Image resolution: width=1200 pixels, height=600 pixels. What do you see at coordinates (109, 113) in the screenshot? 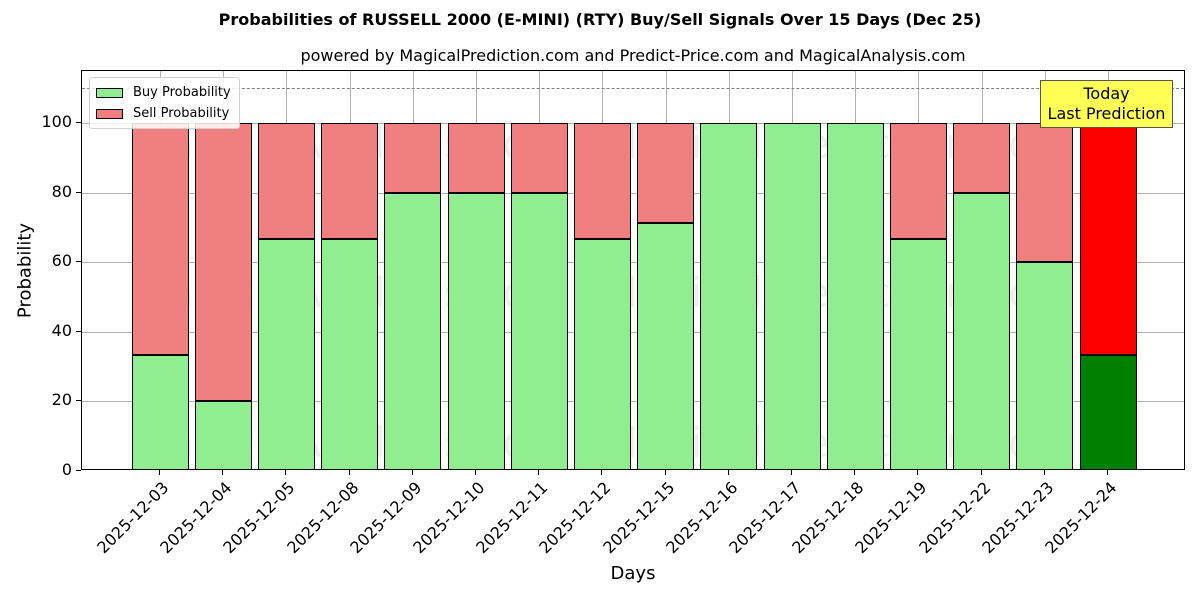
I see `sell-swatch` at bounding box center [109, 113].